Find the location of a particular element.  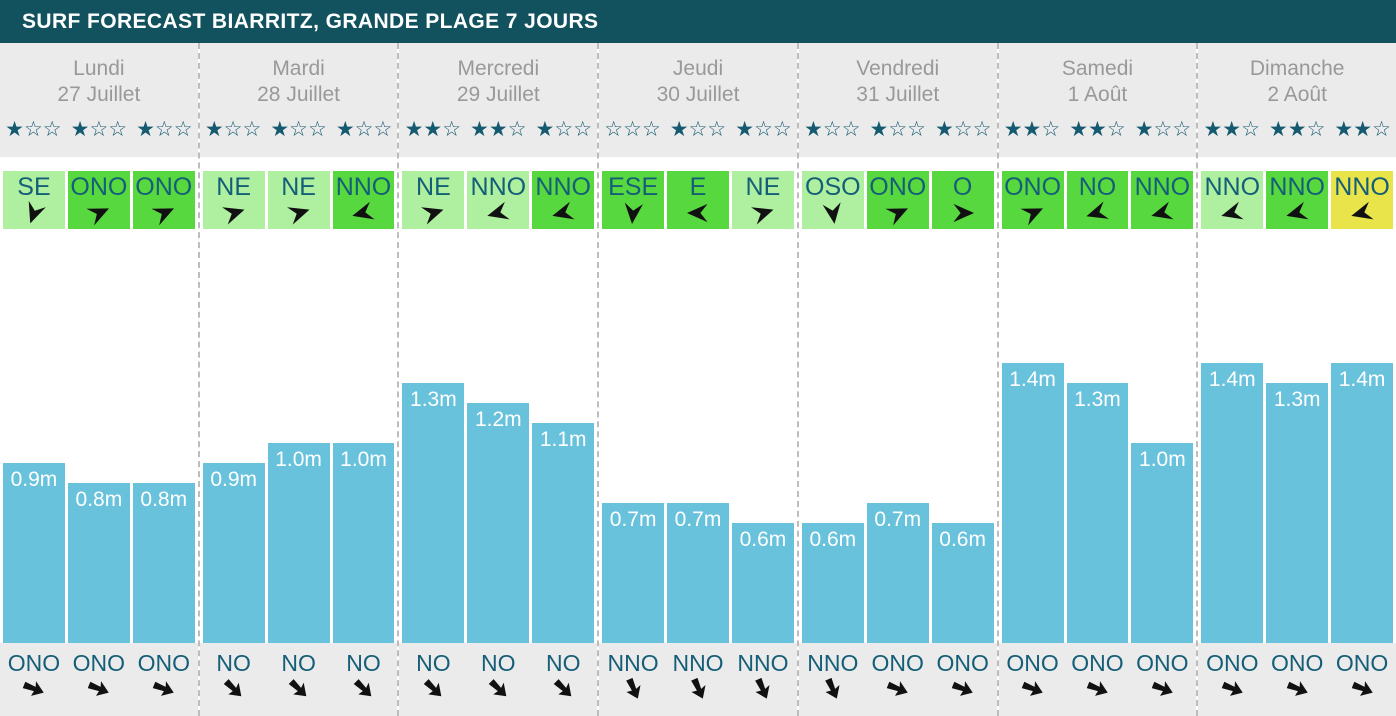

wave-bars: 1.4m 1.3m 1.4m is located at coordinates (1297, 436).